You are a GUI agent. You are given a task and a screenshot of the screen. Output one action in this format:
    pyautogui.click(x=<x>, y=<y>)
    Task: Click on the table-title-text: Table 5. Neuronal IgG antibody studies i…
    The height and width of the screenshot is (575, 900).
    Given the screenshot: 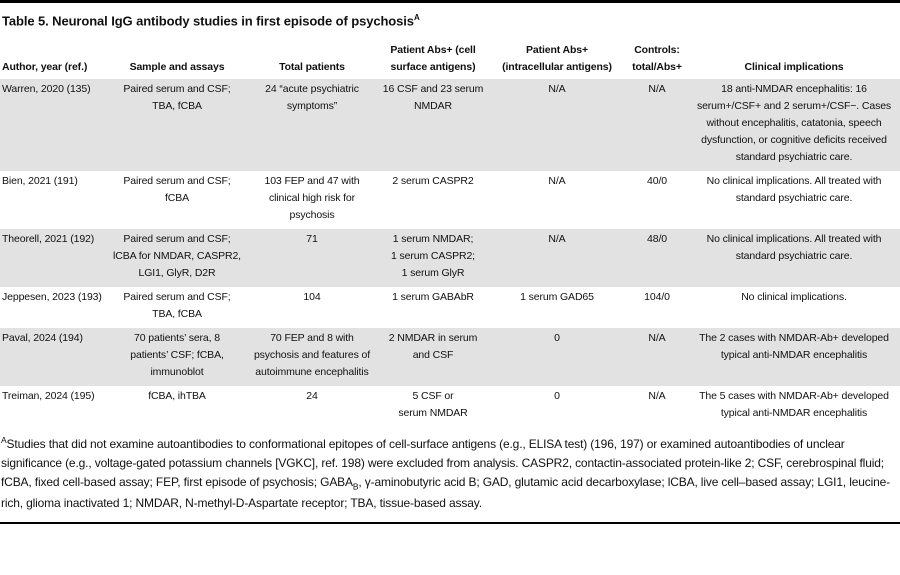 What is the action you would take?
    pyautogui.click(x=208, y=21)
    